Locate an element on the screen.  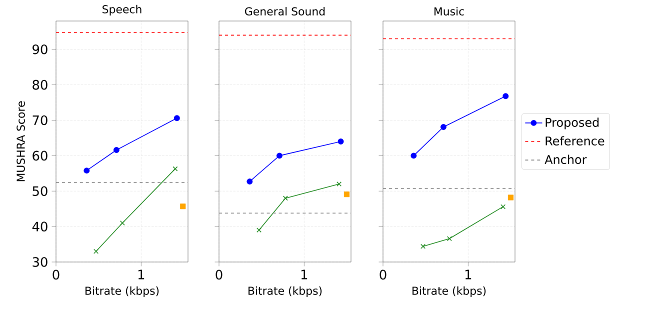
y-tick-label: 50 is located at coordinates (40, 191).